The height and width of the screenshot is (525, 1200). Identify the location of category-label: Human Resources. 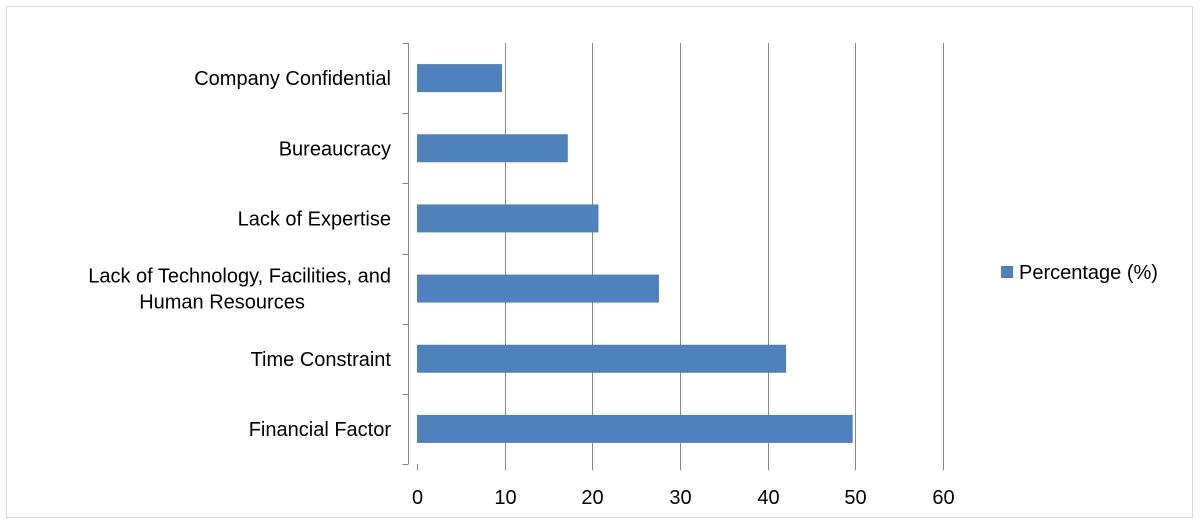
(222, 303).